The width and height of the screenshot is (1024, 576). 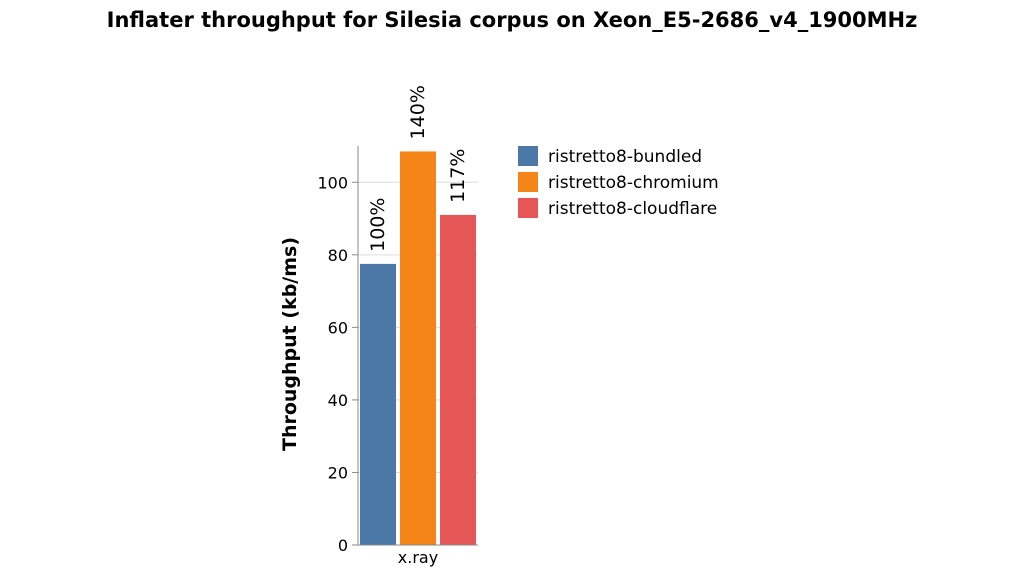 What do you see at coordinates (633, 183) in the screenshot?
I see `legend-label: ristretto8-chromium` at bounding box center [633, 183].